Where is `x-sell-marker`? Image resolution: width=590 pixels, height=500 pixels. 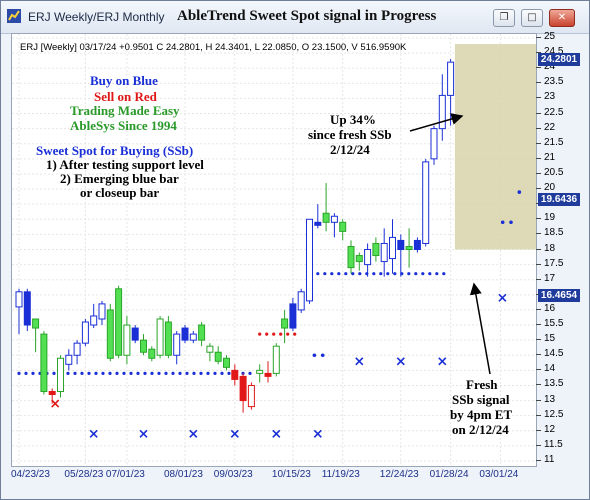 x-sell-marker is located at coordinates (55, 403).